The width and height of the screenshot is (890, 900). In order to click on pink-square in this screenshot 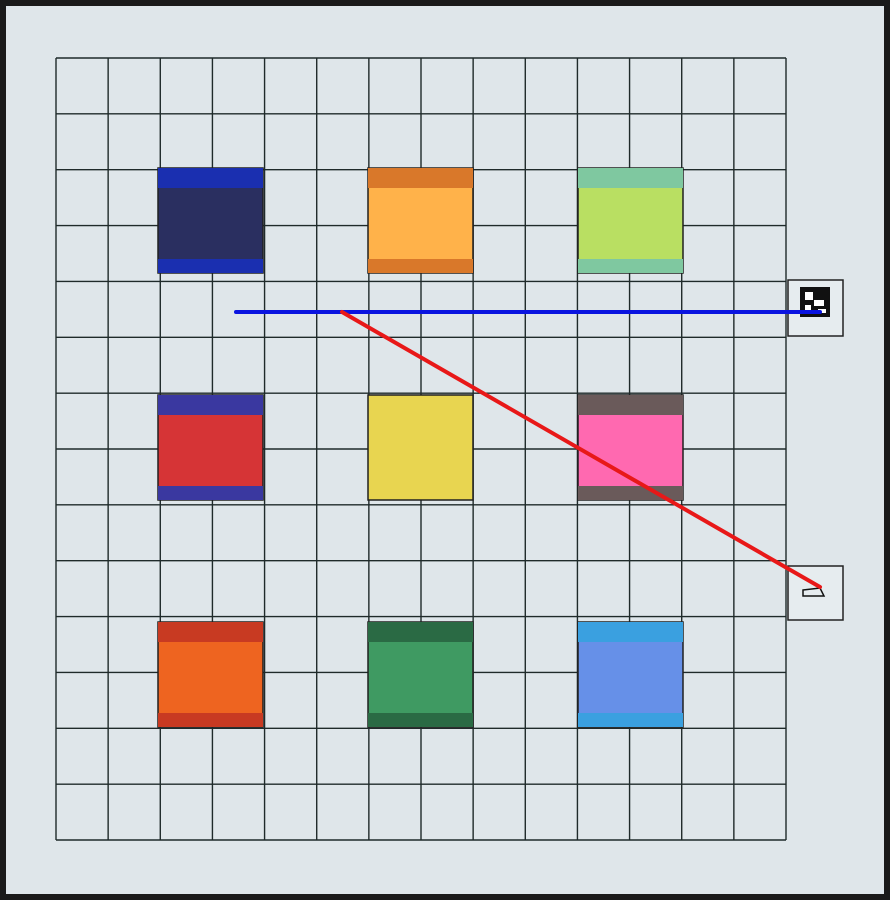, I will do `click(630, 447)`.